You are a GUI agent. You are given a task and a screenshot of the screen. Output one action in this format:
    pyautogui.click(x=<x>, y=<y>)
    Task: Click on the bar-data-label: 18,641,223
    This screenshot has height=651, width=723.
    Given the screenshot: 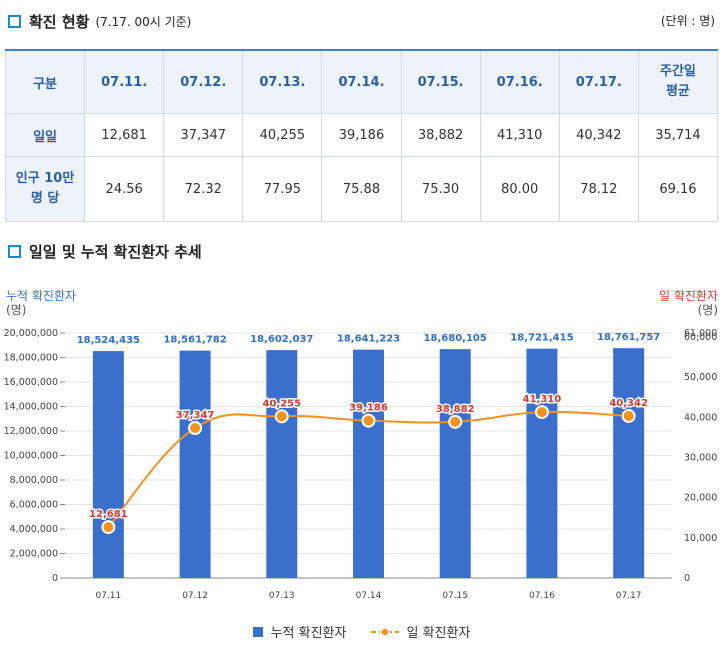 What is the action you would take?
    pyautogui.click(x=368, y=339)
    